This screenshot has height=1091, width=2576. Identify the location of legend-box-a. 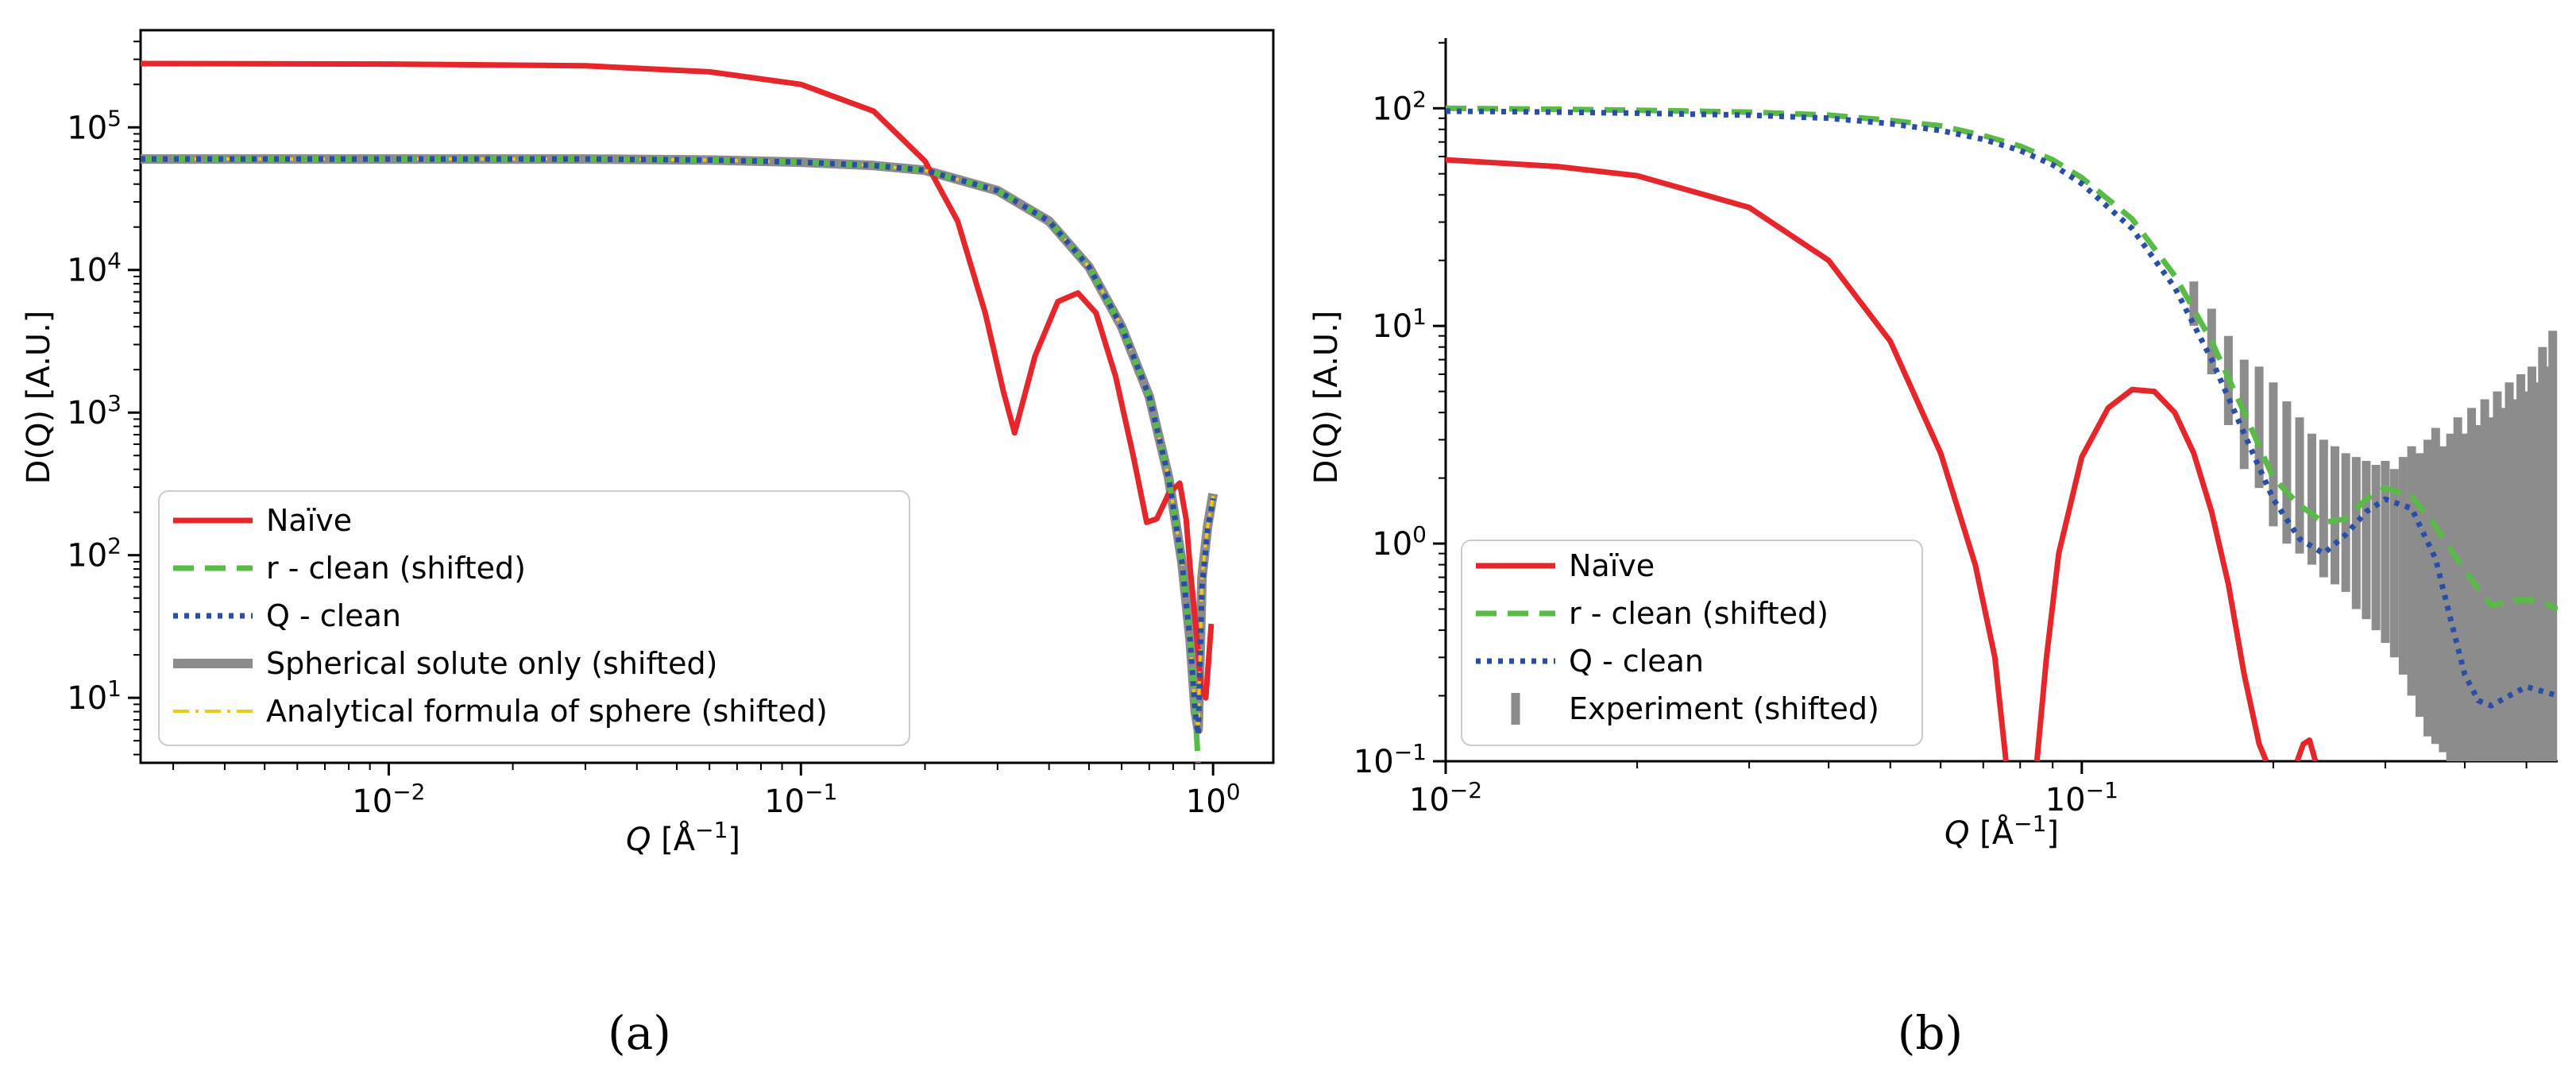
(534, 618).